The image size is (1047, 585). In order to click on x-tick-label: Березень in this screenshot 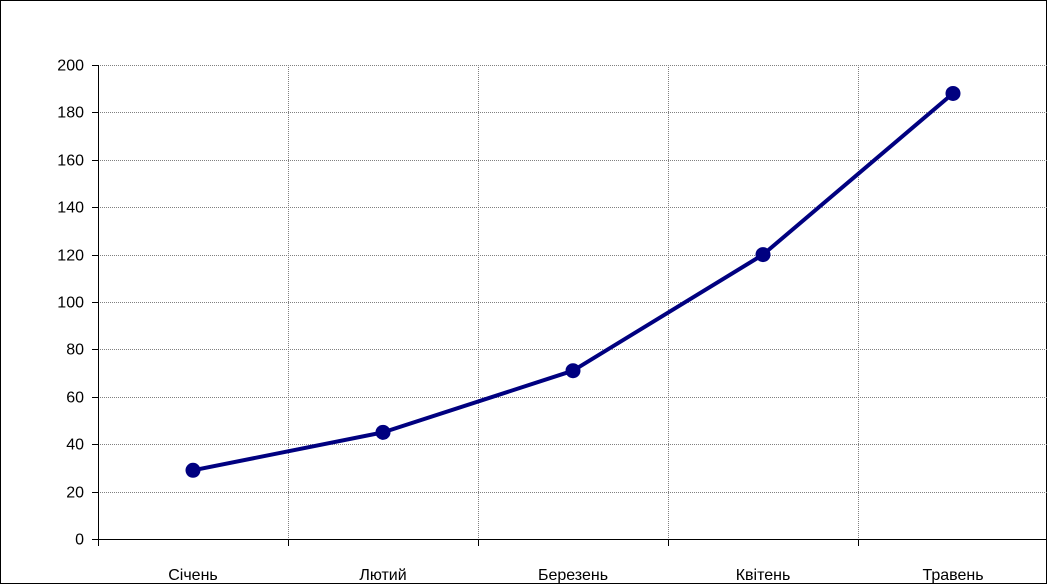, I will do `click(573, 575)`.